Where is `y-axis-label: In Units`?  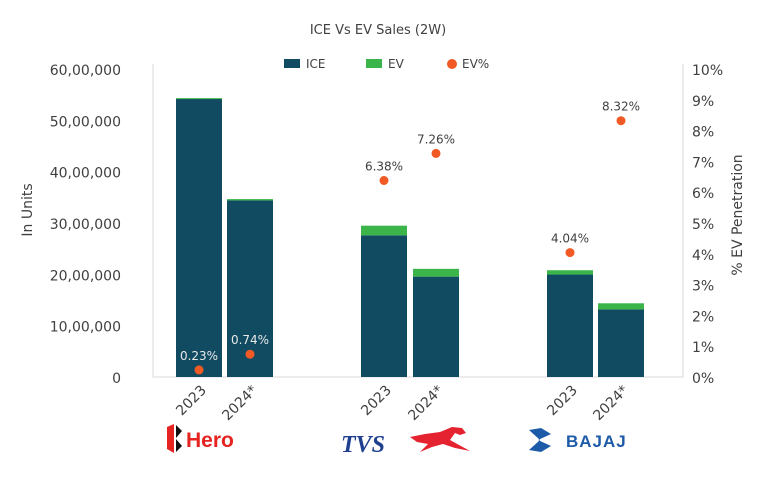
y-axis-label: In Units is located at coordinates (28, 209).